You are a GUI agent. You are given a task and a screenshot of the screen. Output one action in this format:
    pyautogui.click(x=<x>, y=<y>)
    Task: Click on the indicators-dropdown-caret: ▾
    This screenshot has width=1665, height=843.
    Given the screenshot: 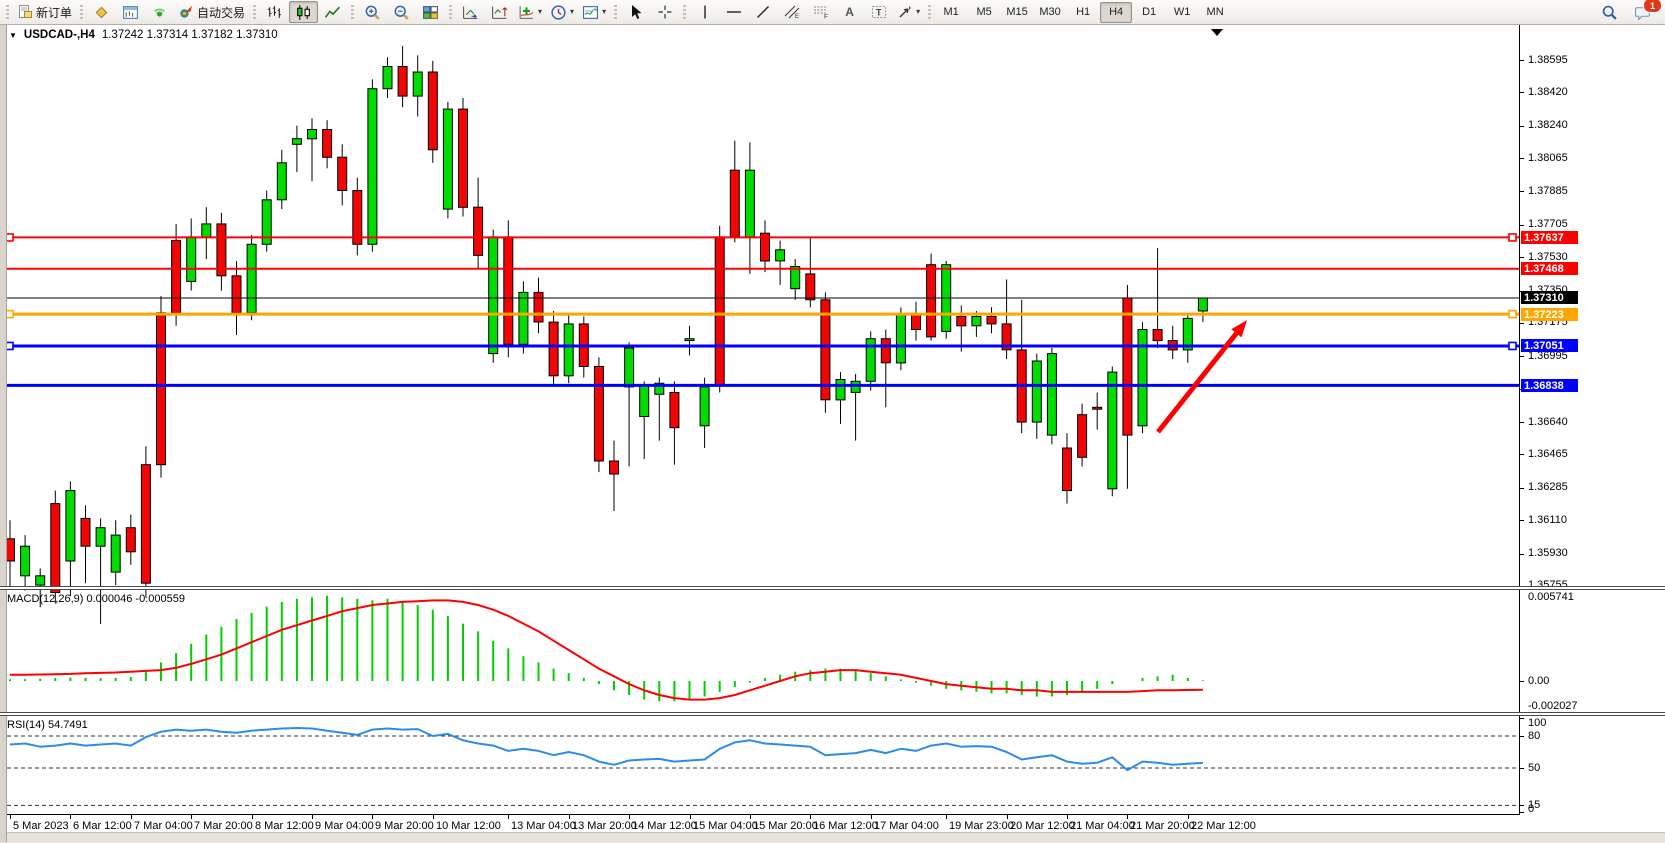 What is the action you would take?
    pyautogui.click(x=540, y=11)
    